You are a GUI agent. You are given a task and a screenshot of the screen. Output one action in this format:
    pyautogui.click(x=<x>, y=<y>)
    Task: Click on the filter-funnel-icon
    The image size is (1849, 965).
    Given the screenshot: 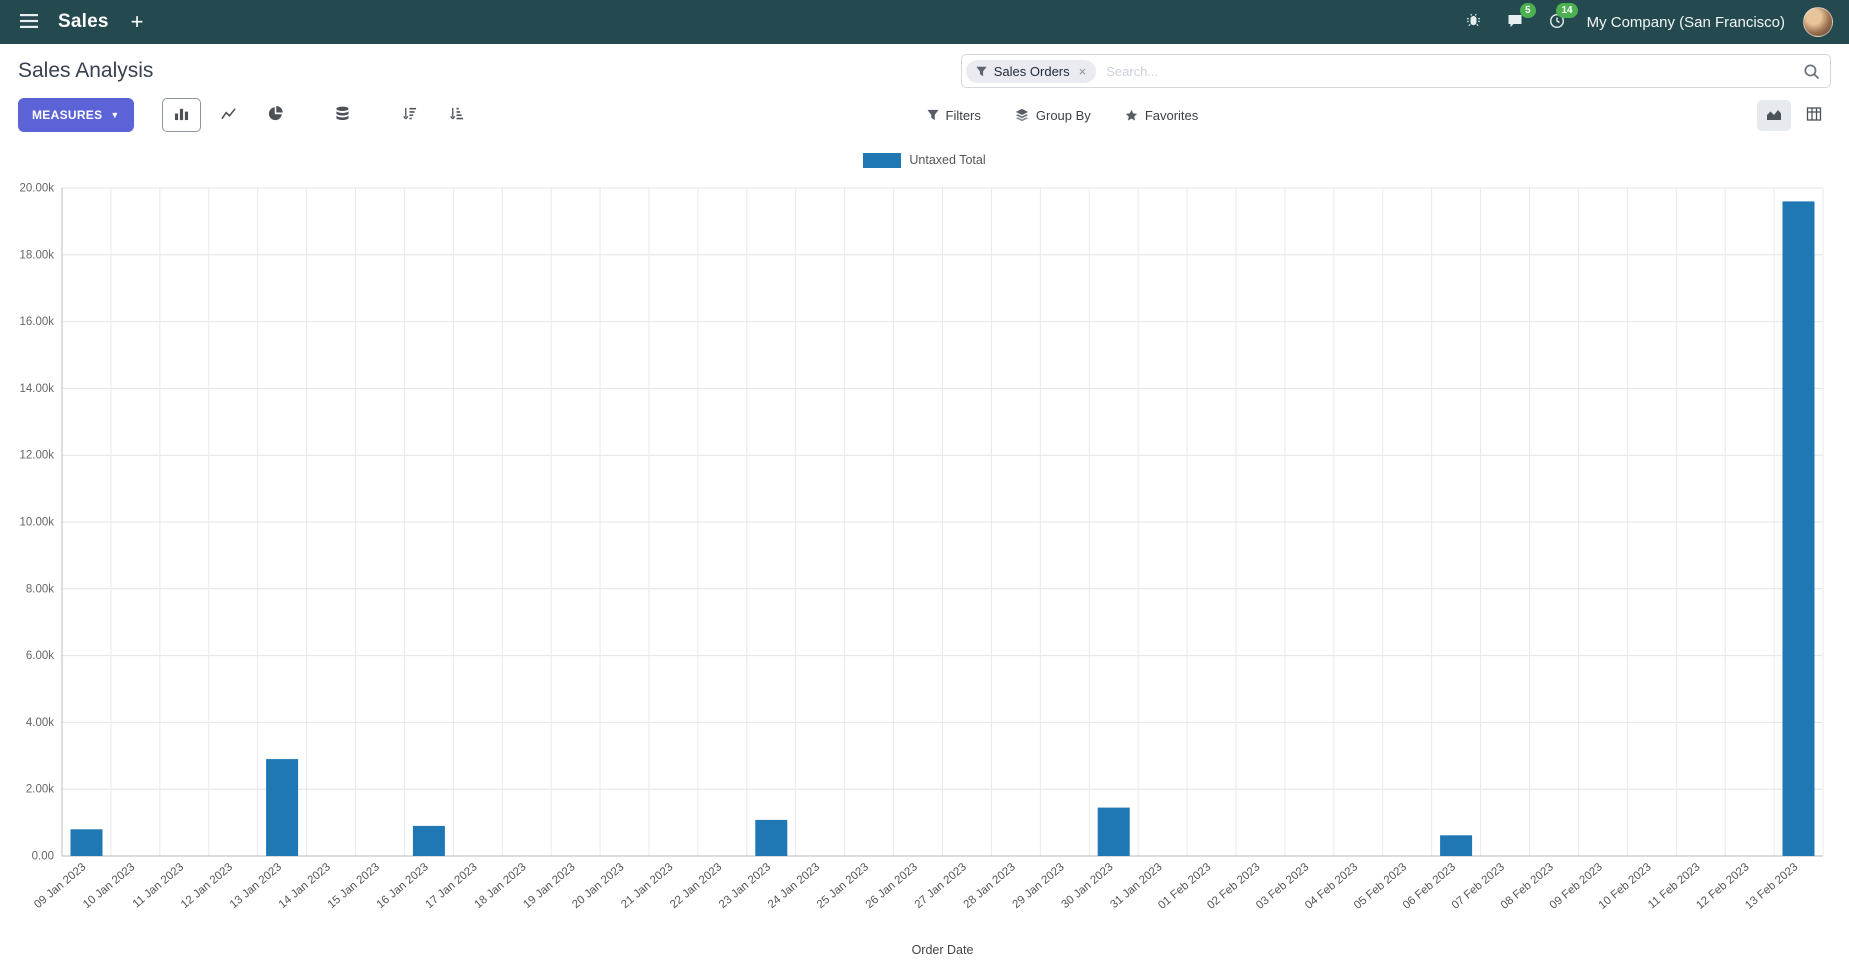 What is the action you would take?
    pyautogui.click(x=981, y=71)
    